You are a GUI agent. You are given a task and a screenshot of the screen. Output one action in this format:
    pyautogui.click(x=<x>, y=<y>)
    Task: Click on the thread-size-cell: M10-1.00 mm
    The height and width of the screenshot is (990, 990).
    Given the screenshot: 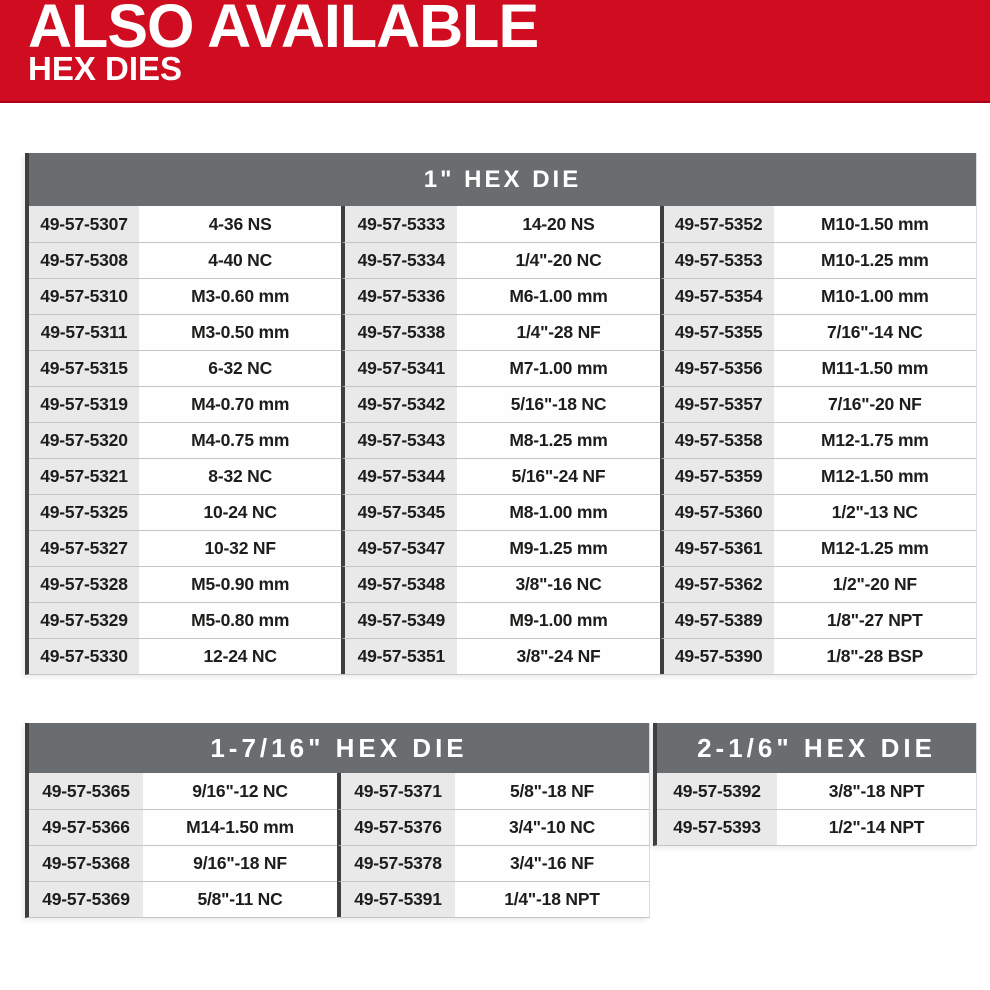 What is the action you would take?
    pyautogui.click(x=874, y=296)
    